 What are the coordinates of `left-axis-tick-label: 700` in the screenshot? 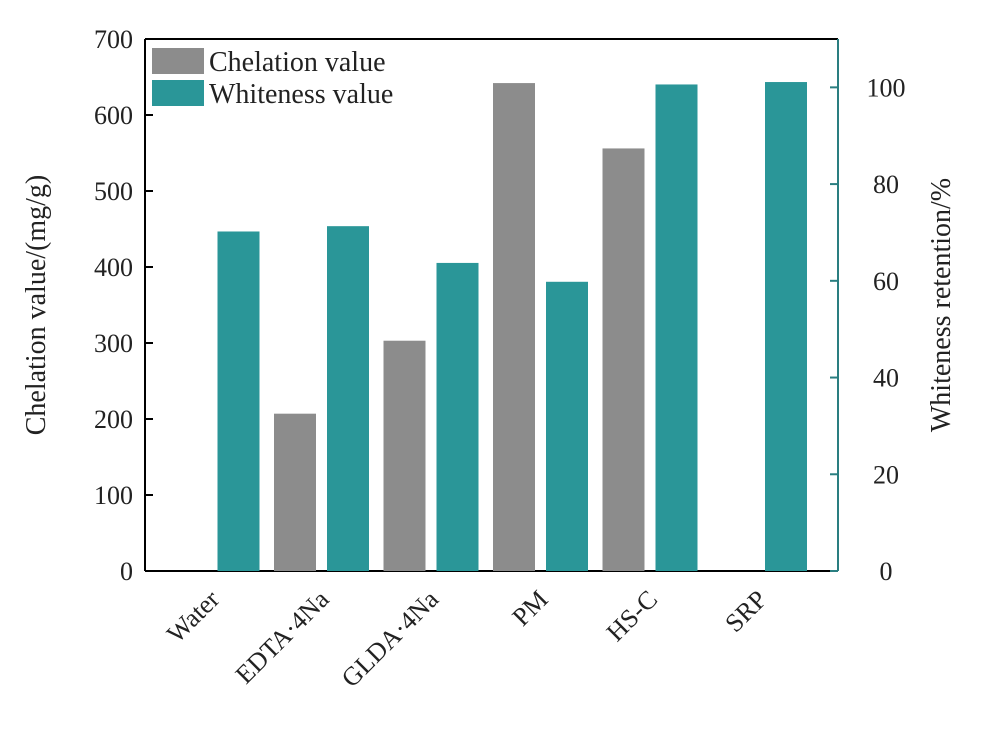 It's located at (113, 39).